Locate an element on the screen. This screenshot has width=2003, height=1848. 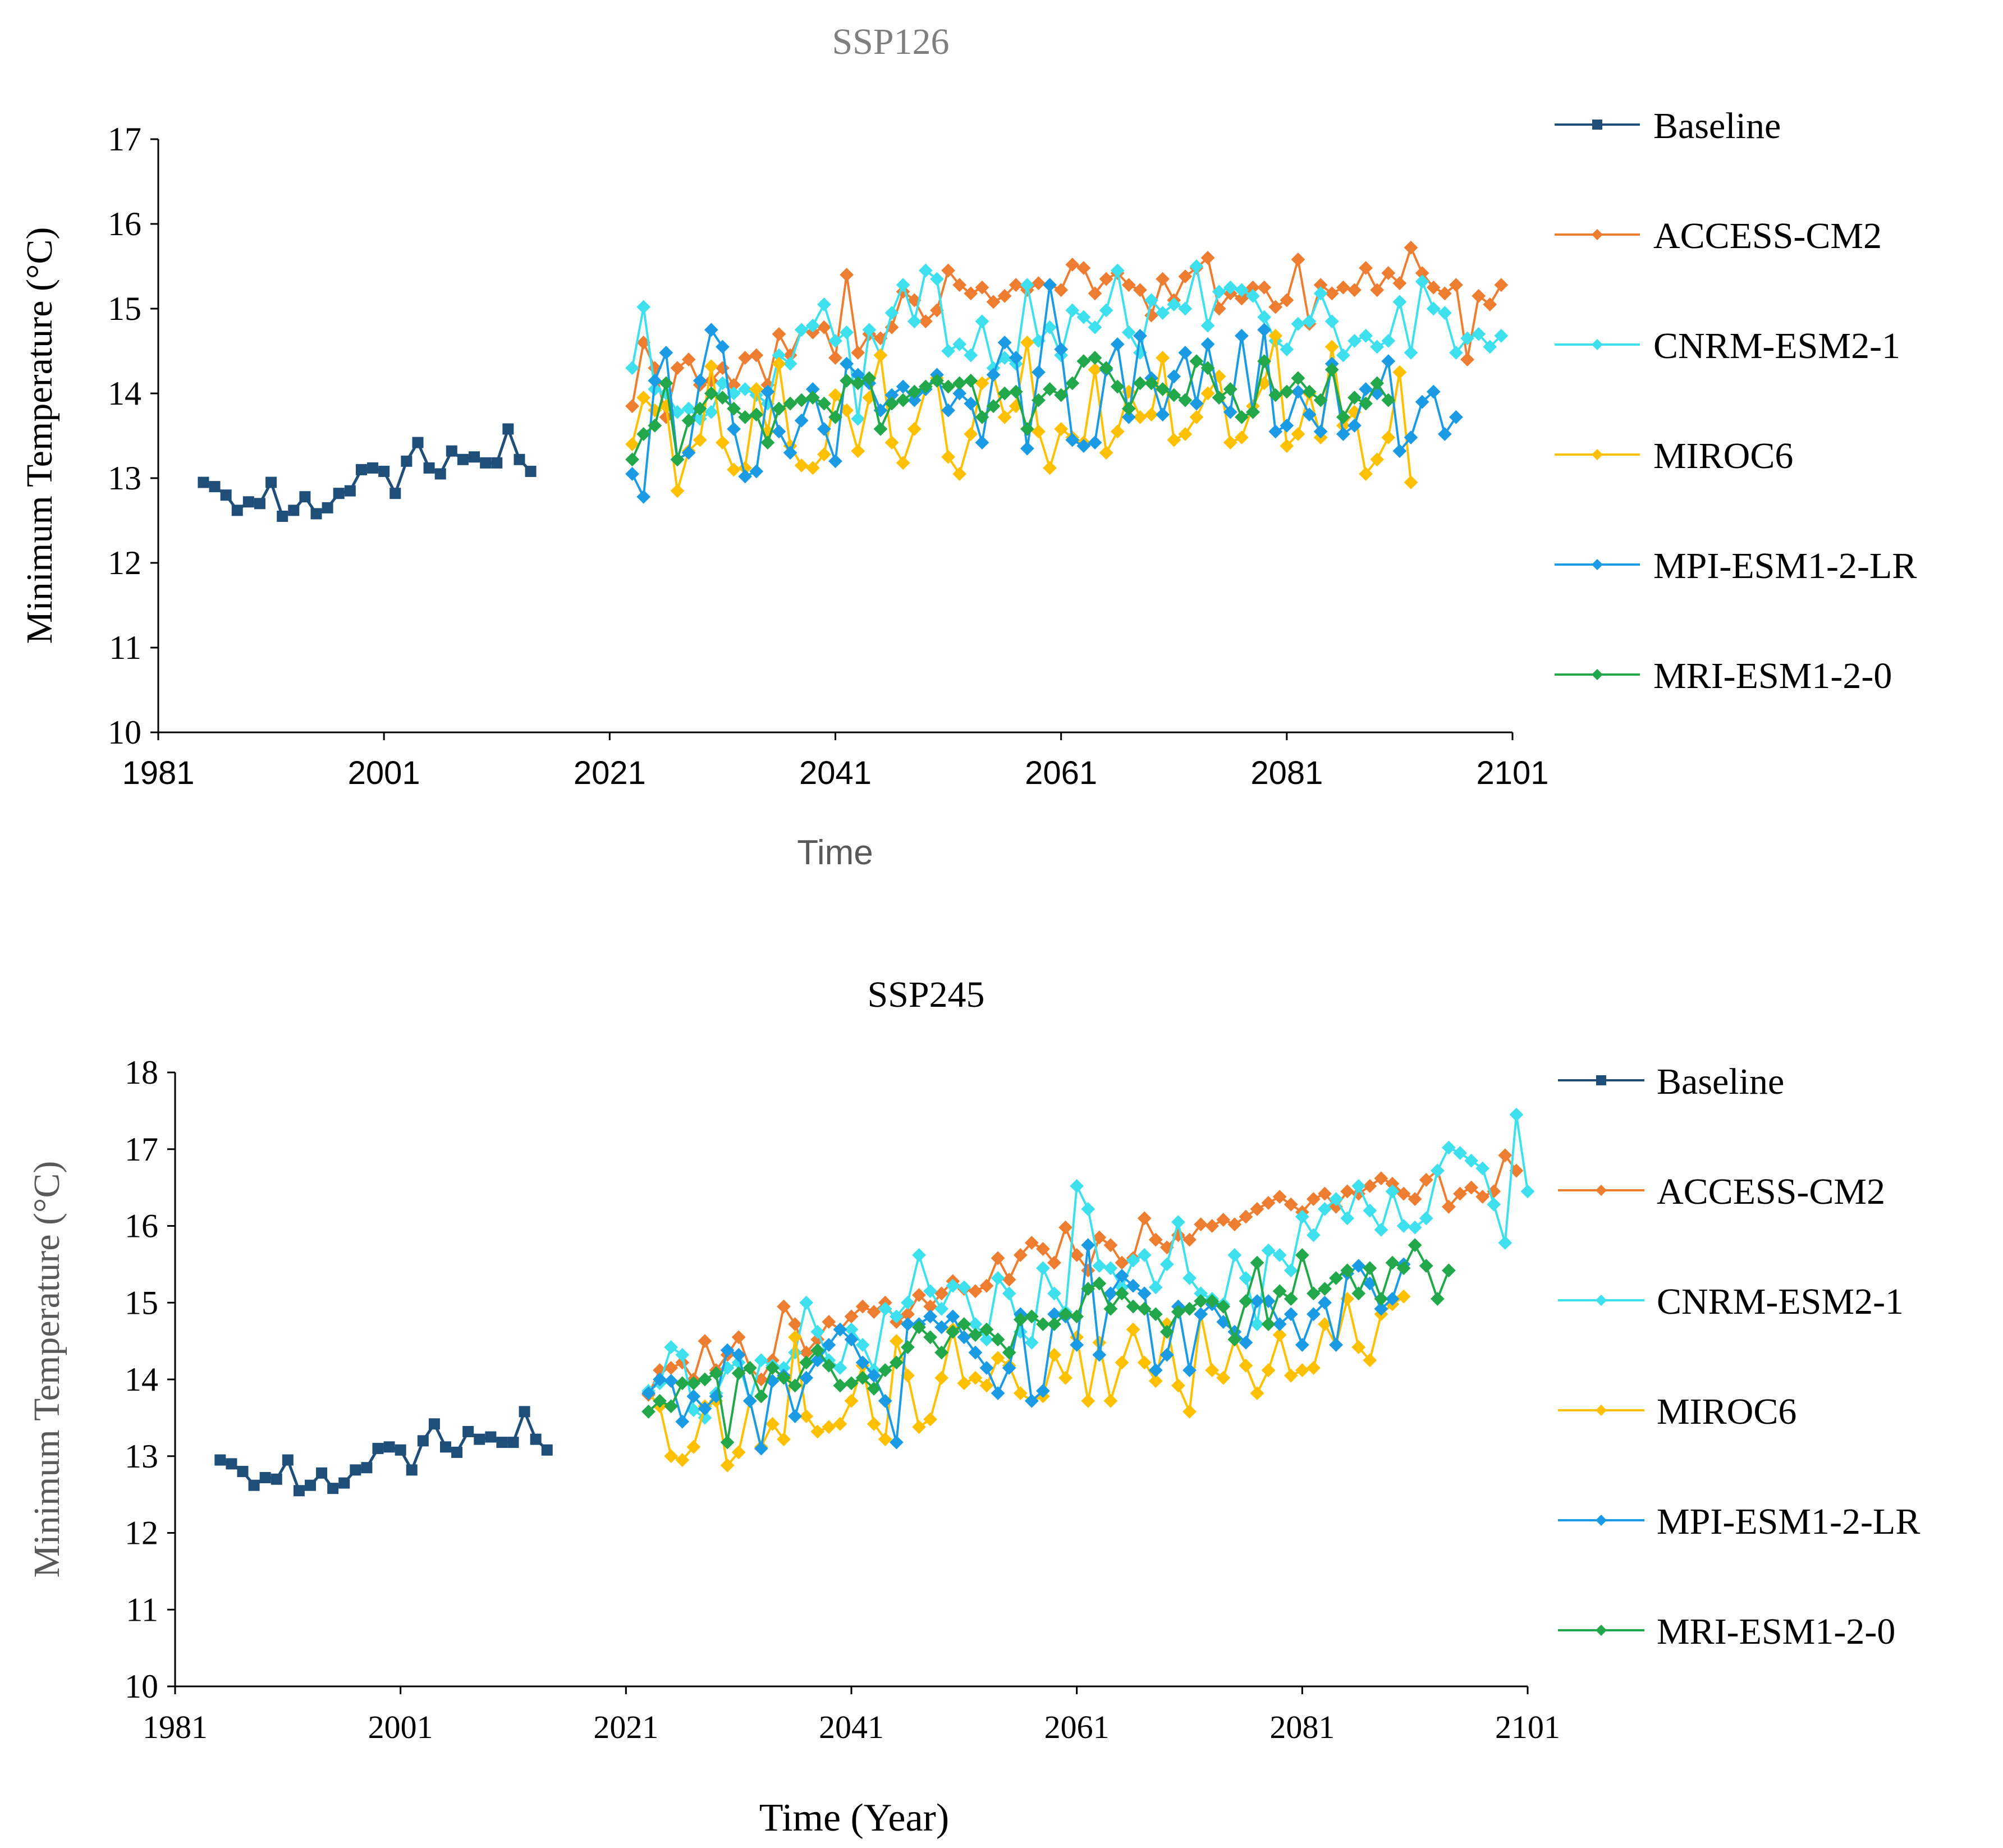
legend-item-cnrm: CNRM-ESM2-1 is located at coordinates (1731, 1301).